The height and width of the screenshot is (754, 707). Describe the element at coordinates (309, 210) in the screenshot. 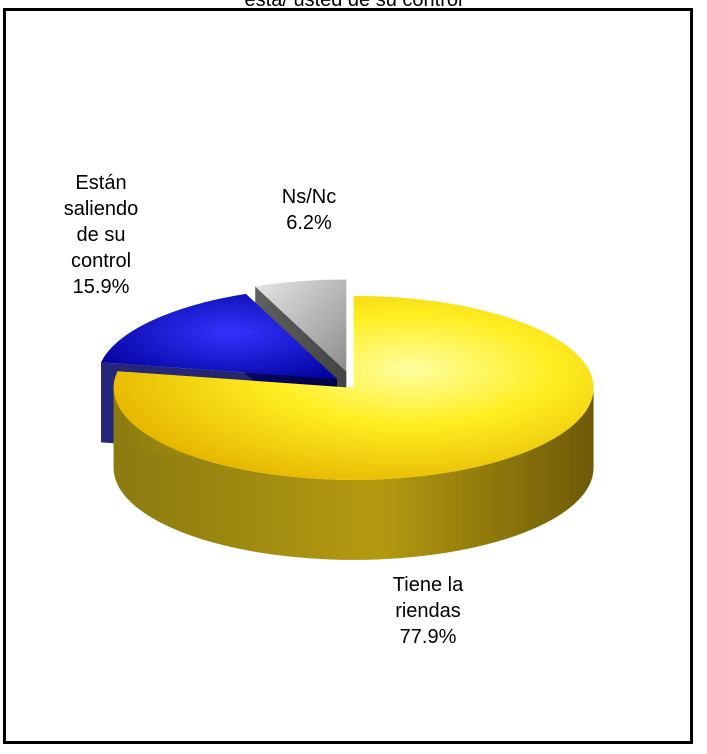

I see `slice-label-3: Ns/Nc 6.2%` at that location.